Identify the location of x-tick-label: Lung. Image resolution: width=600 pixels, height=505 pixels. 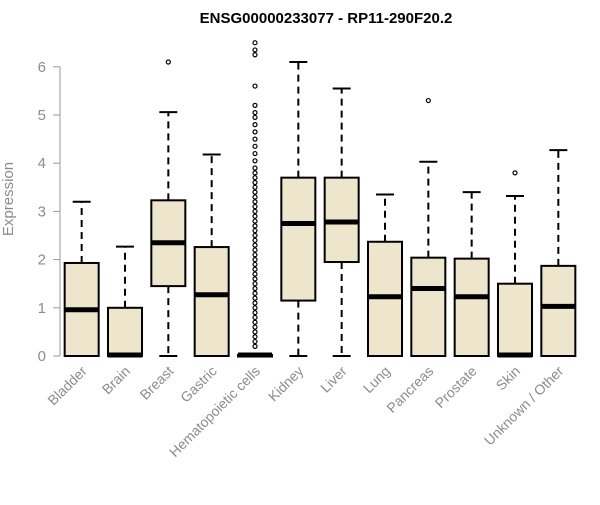
(376, 379).